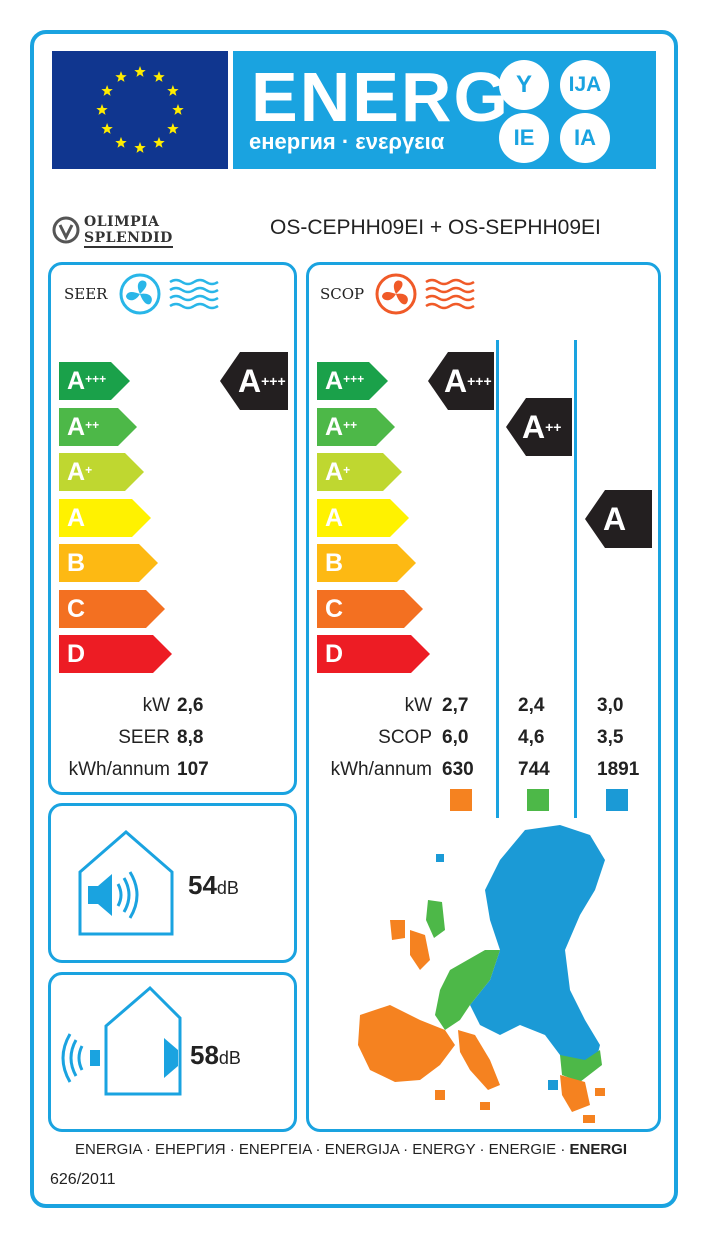  What do you see at coordinates (534, 769) in the screenshot?
I see `heating-row-kwh-value-2: 744` at bounding box center [534, 769].